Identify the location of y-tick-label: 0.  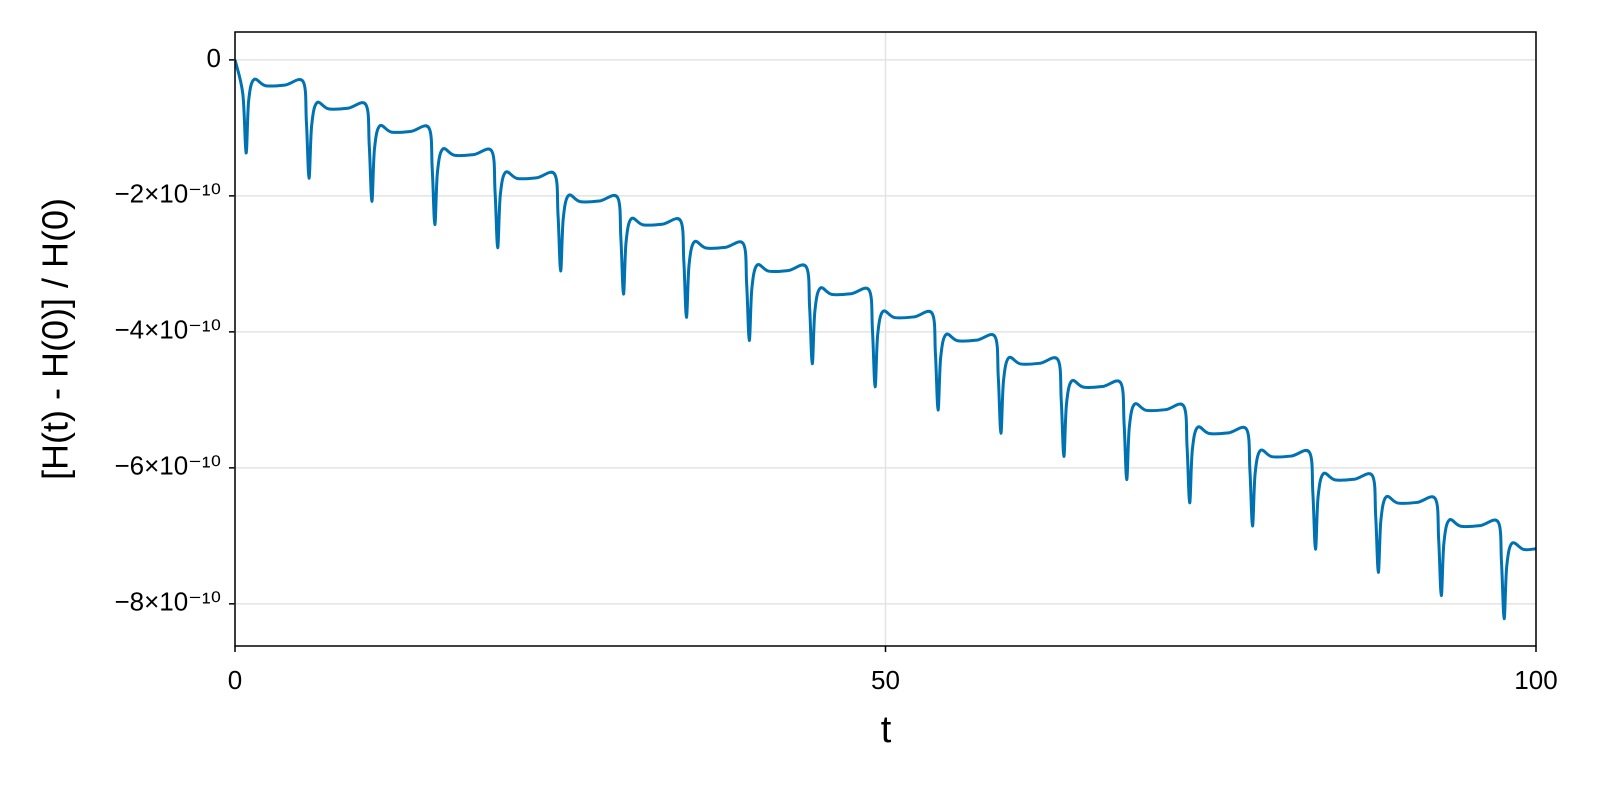
(214, 58).